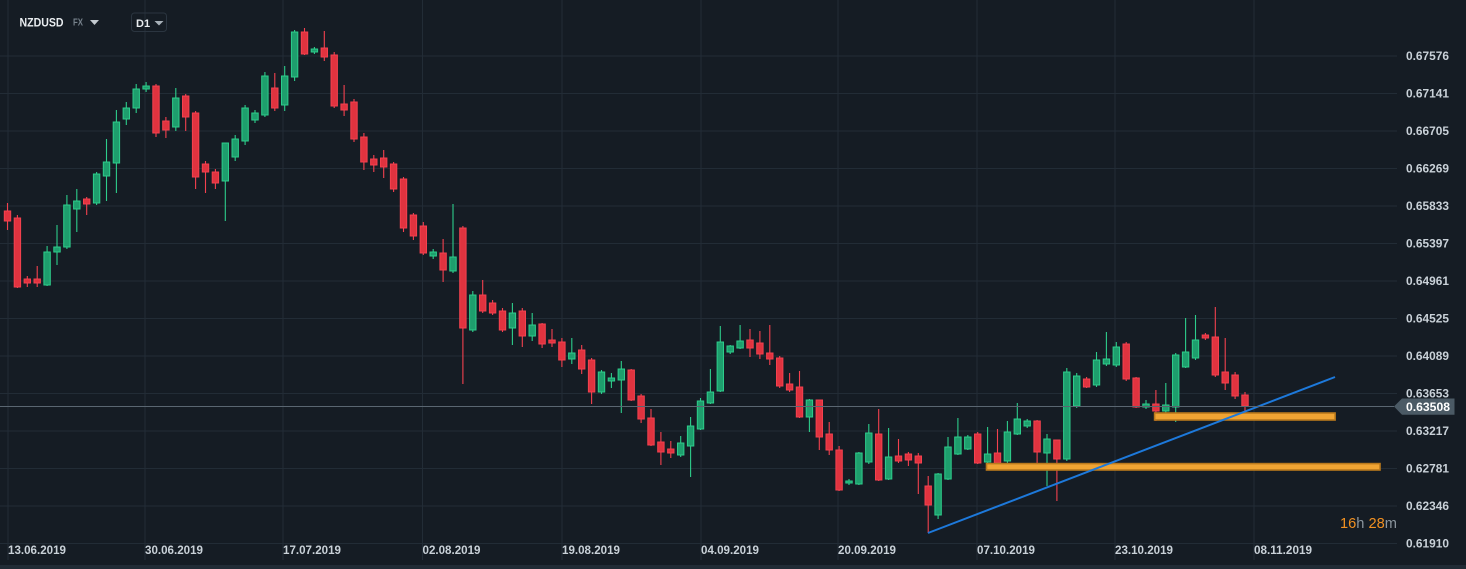 The width and height of the screenshot is (1466, 569). I want to click on svg-text: 02.08.2019, so click(452, 550).